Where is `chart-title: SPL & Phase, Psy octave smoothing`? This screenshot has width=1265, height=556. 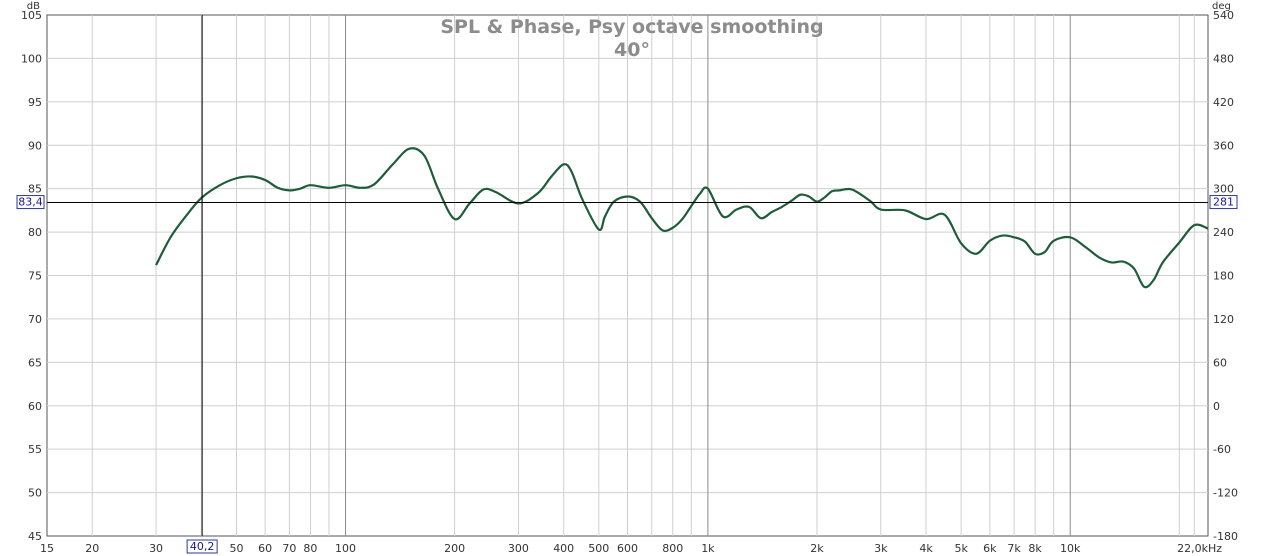
chart-title: SPL & Phase, Psy octave smoothing is located at coordinates (631, 27).